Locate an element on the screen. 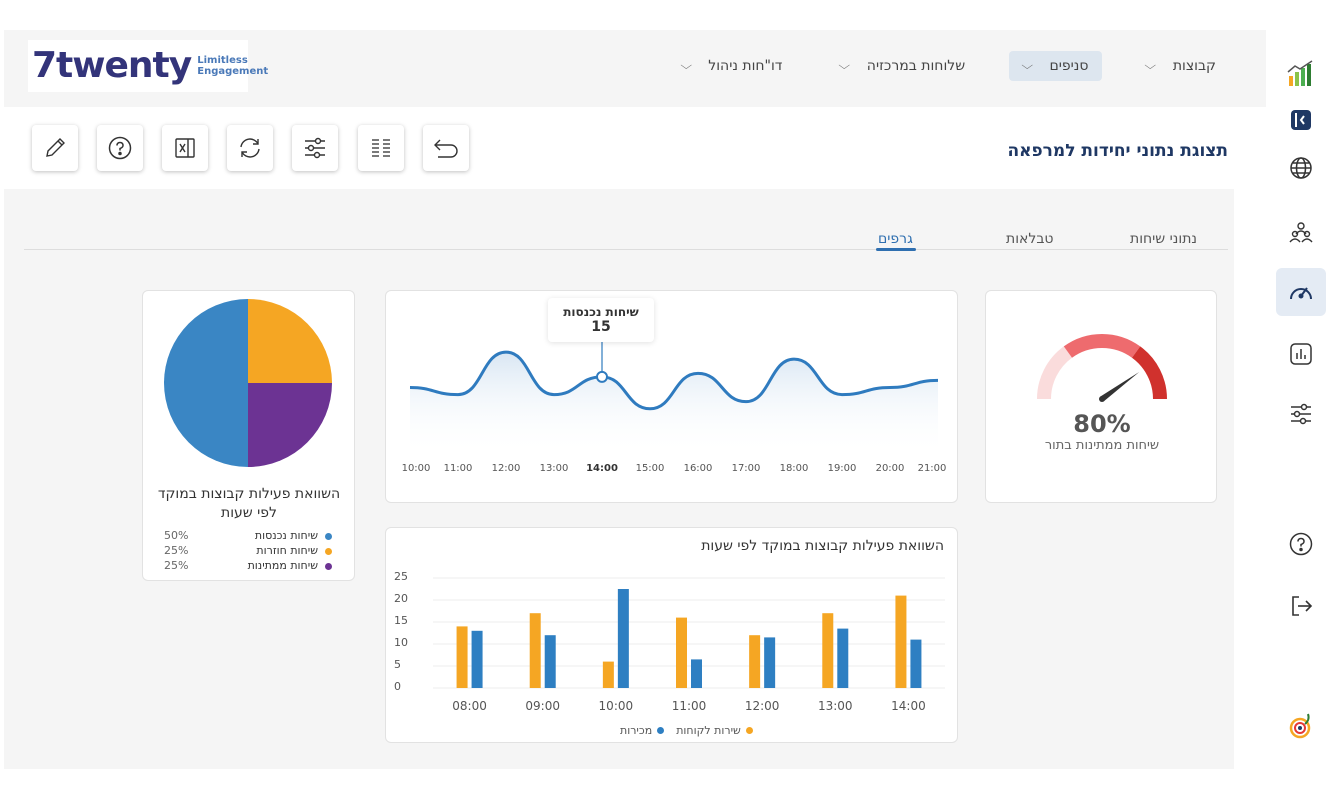  x-tick-label: 08:00 is located at coordinates (469, 706).